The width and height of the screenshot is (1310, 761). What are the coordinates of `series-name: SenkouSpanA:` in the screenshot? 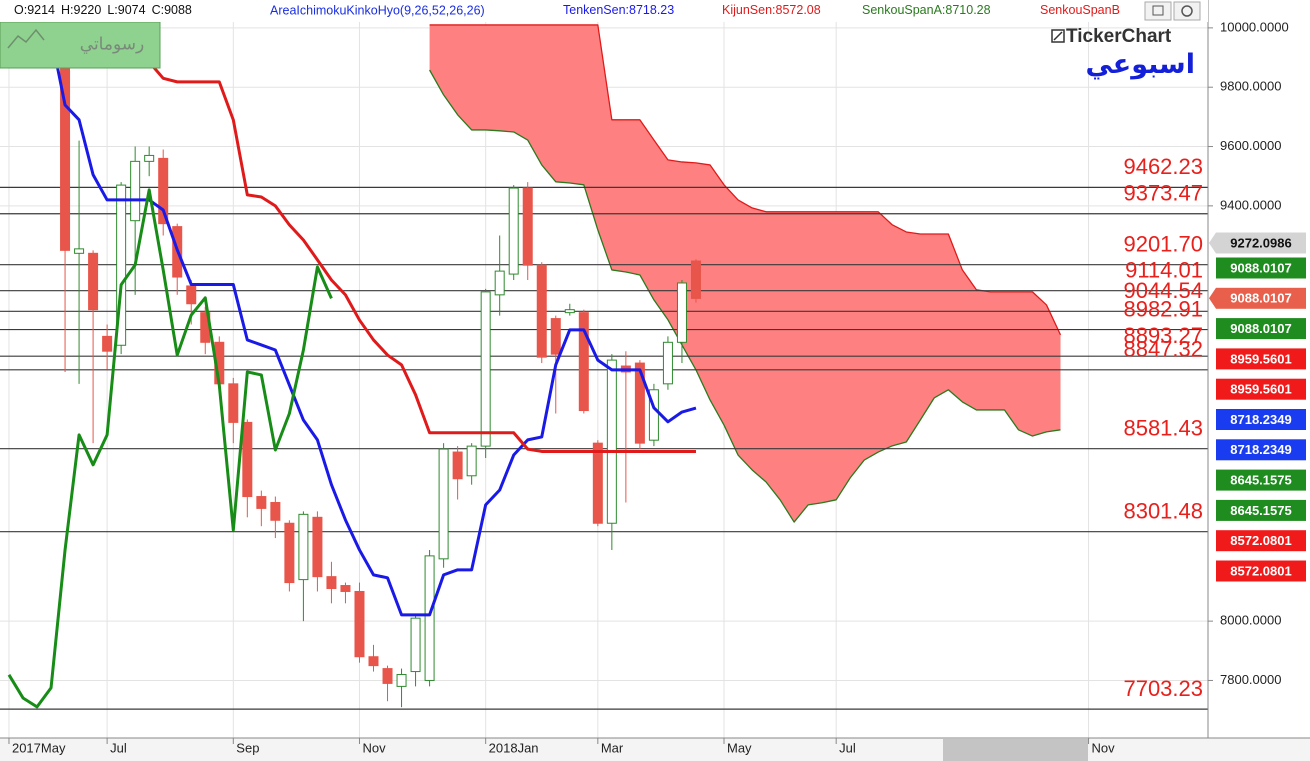 It's located at (903, 10).